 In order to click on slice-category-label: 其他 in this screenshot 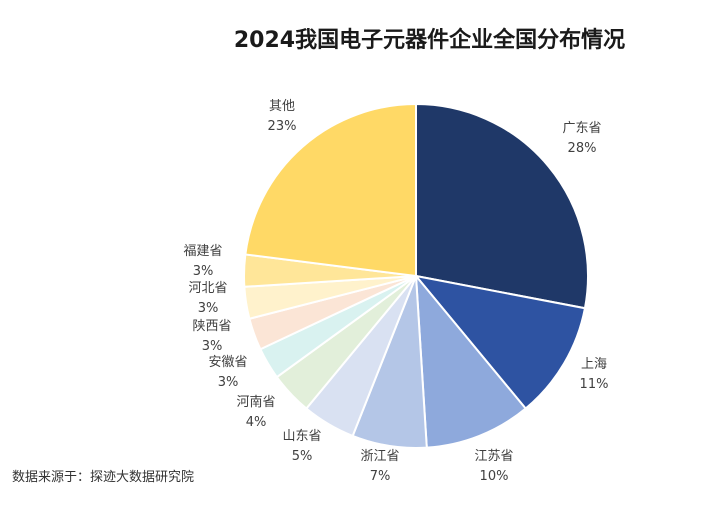, I will do `click(282, 106)`.